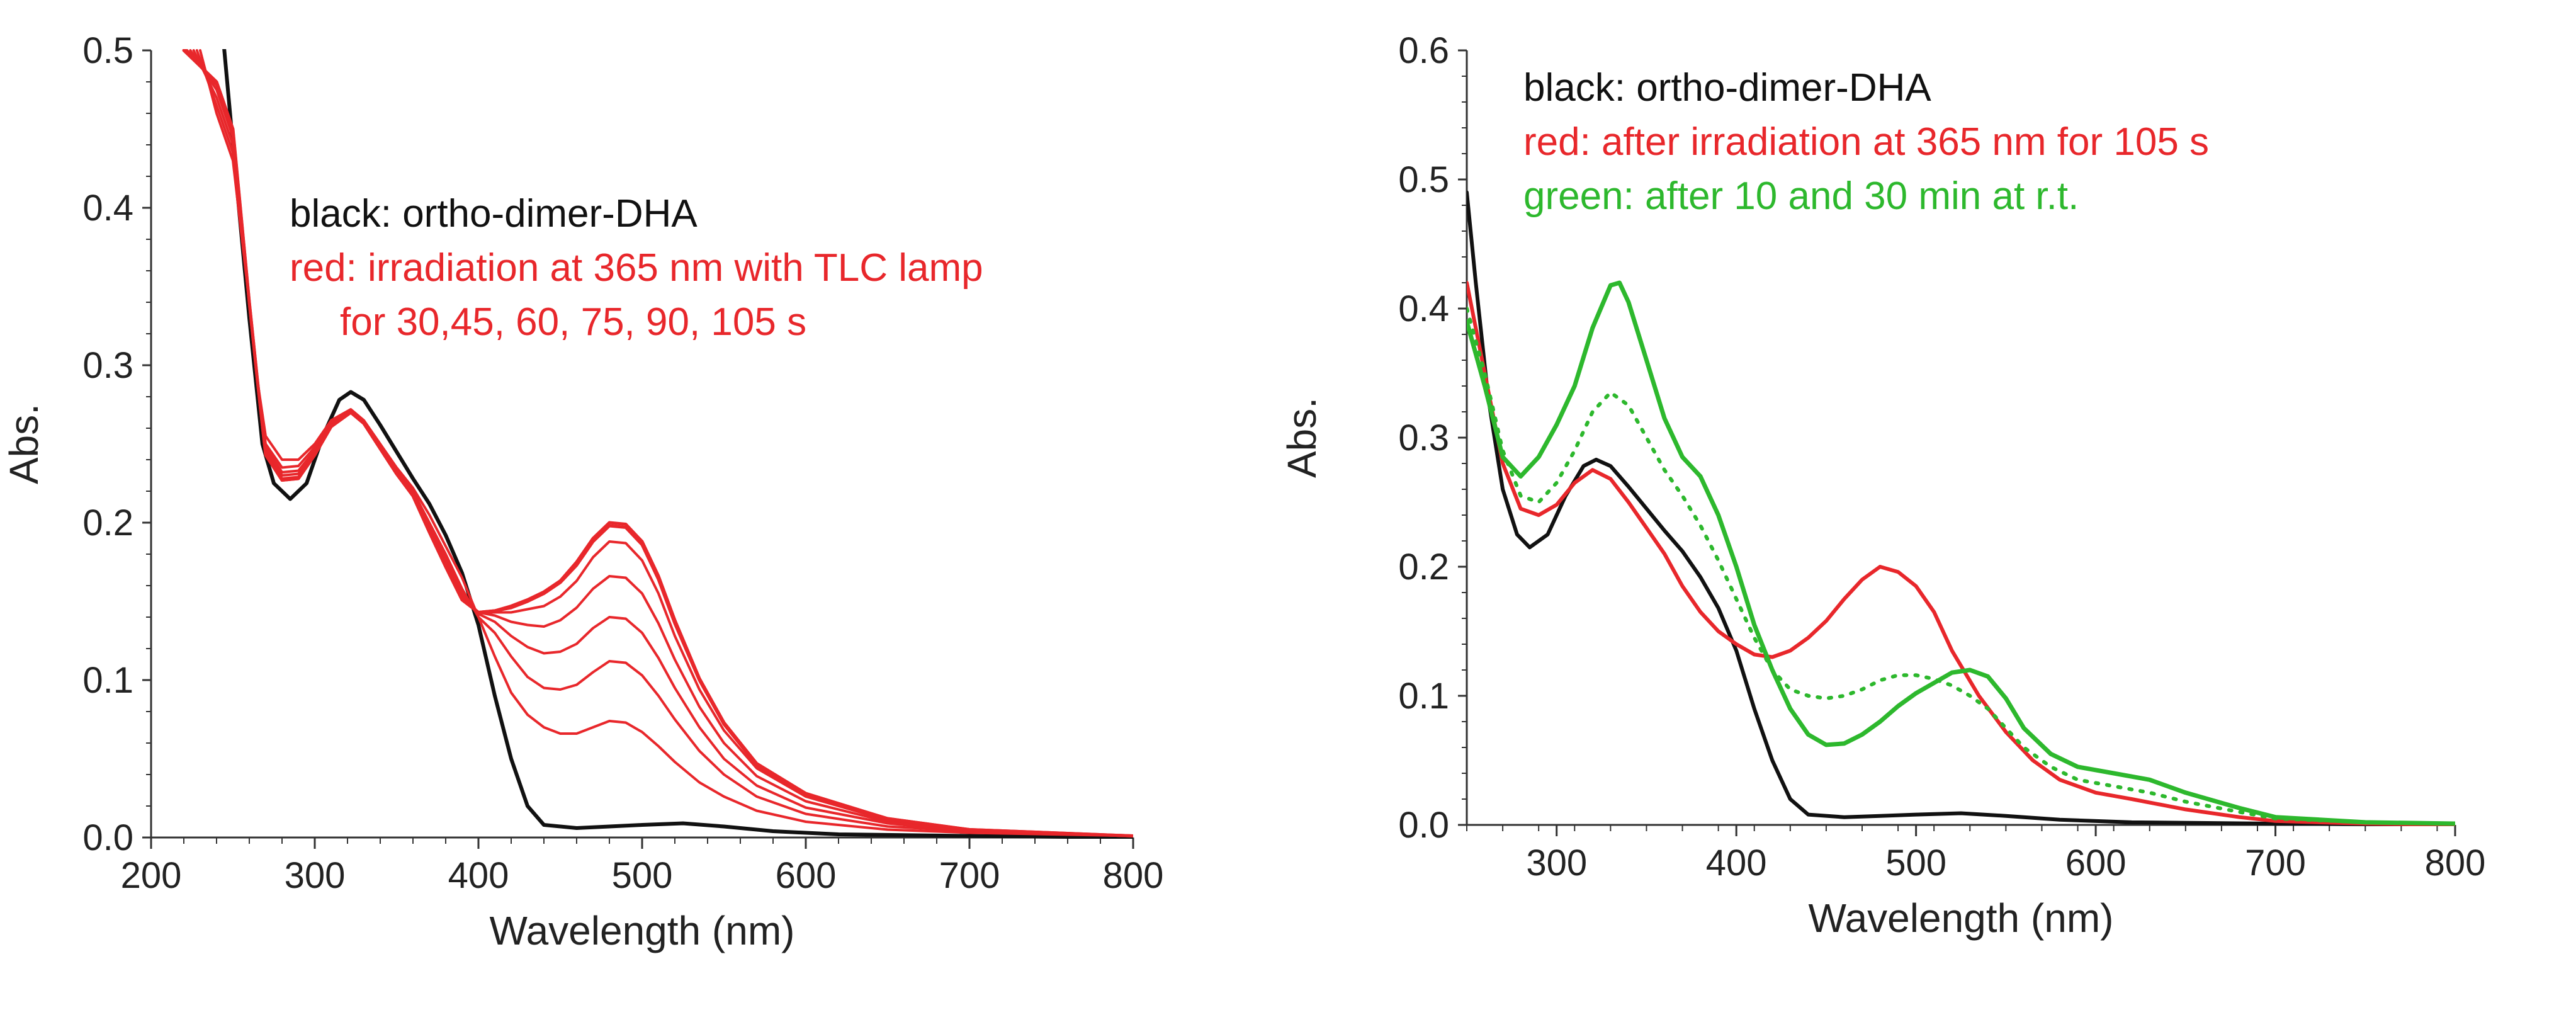  What do you see at coordinates (1801, 196) in the screenshot?
I see `legend-entry: green: after 10 and 30 min at r.t.` at bounding box center [1801, 196].